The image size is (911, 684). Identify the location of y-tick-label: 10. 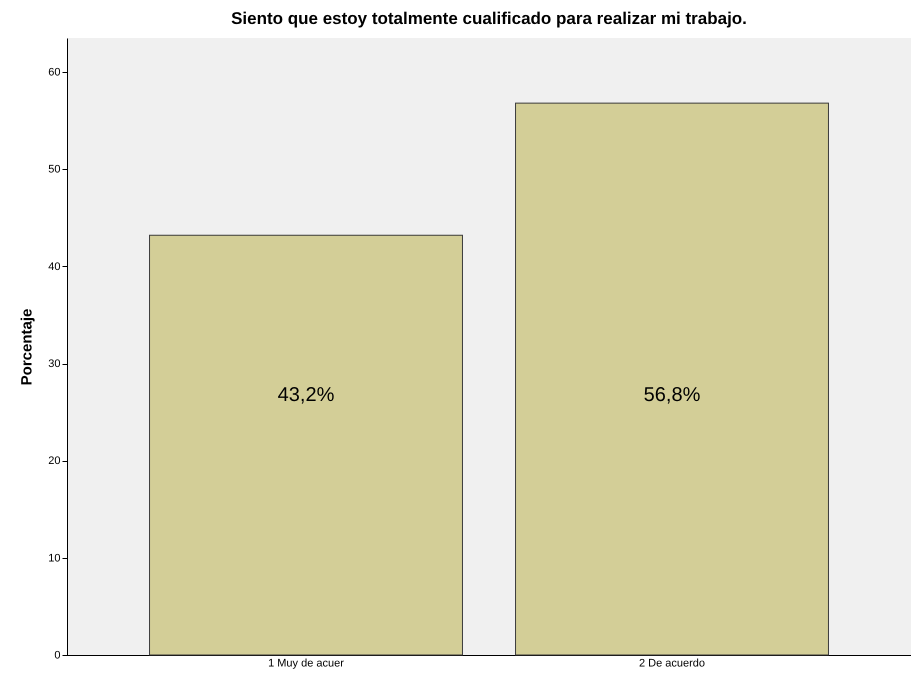
(54, 558).